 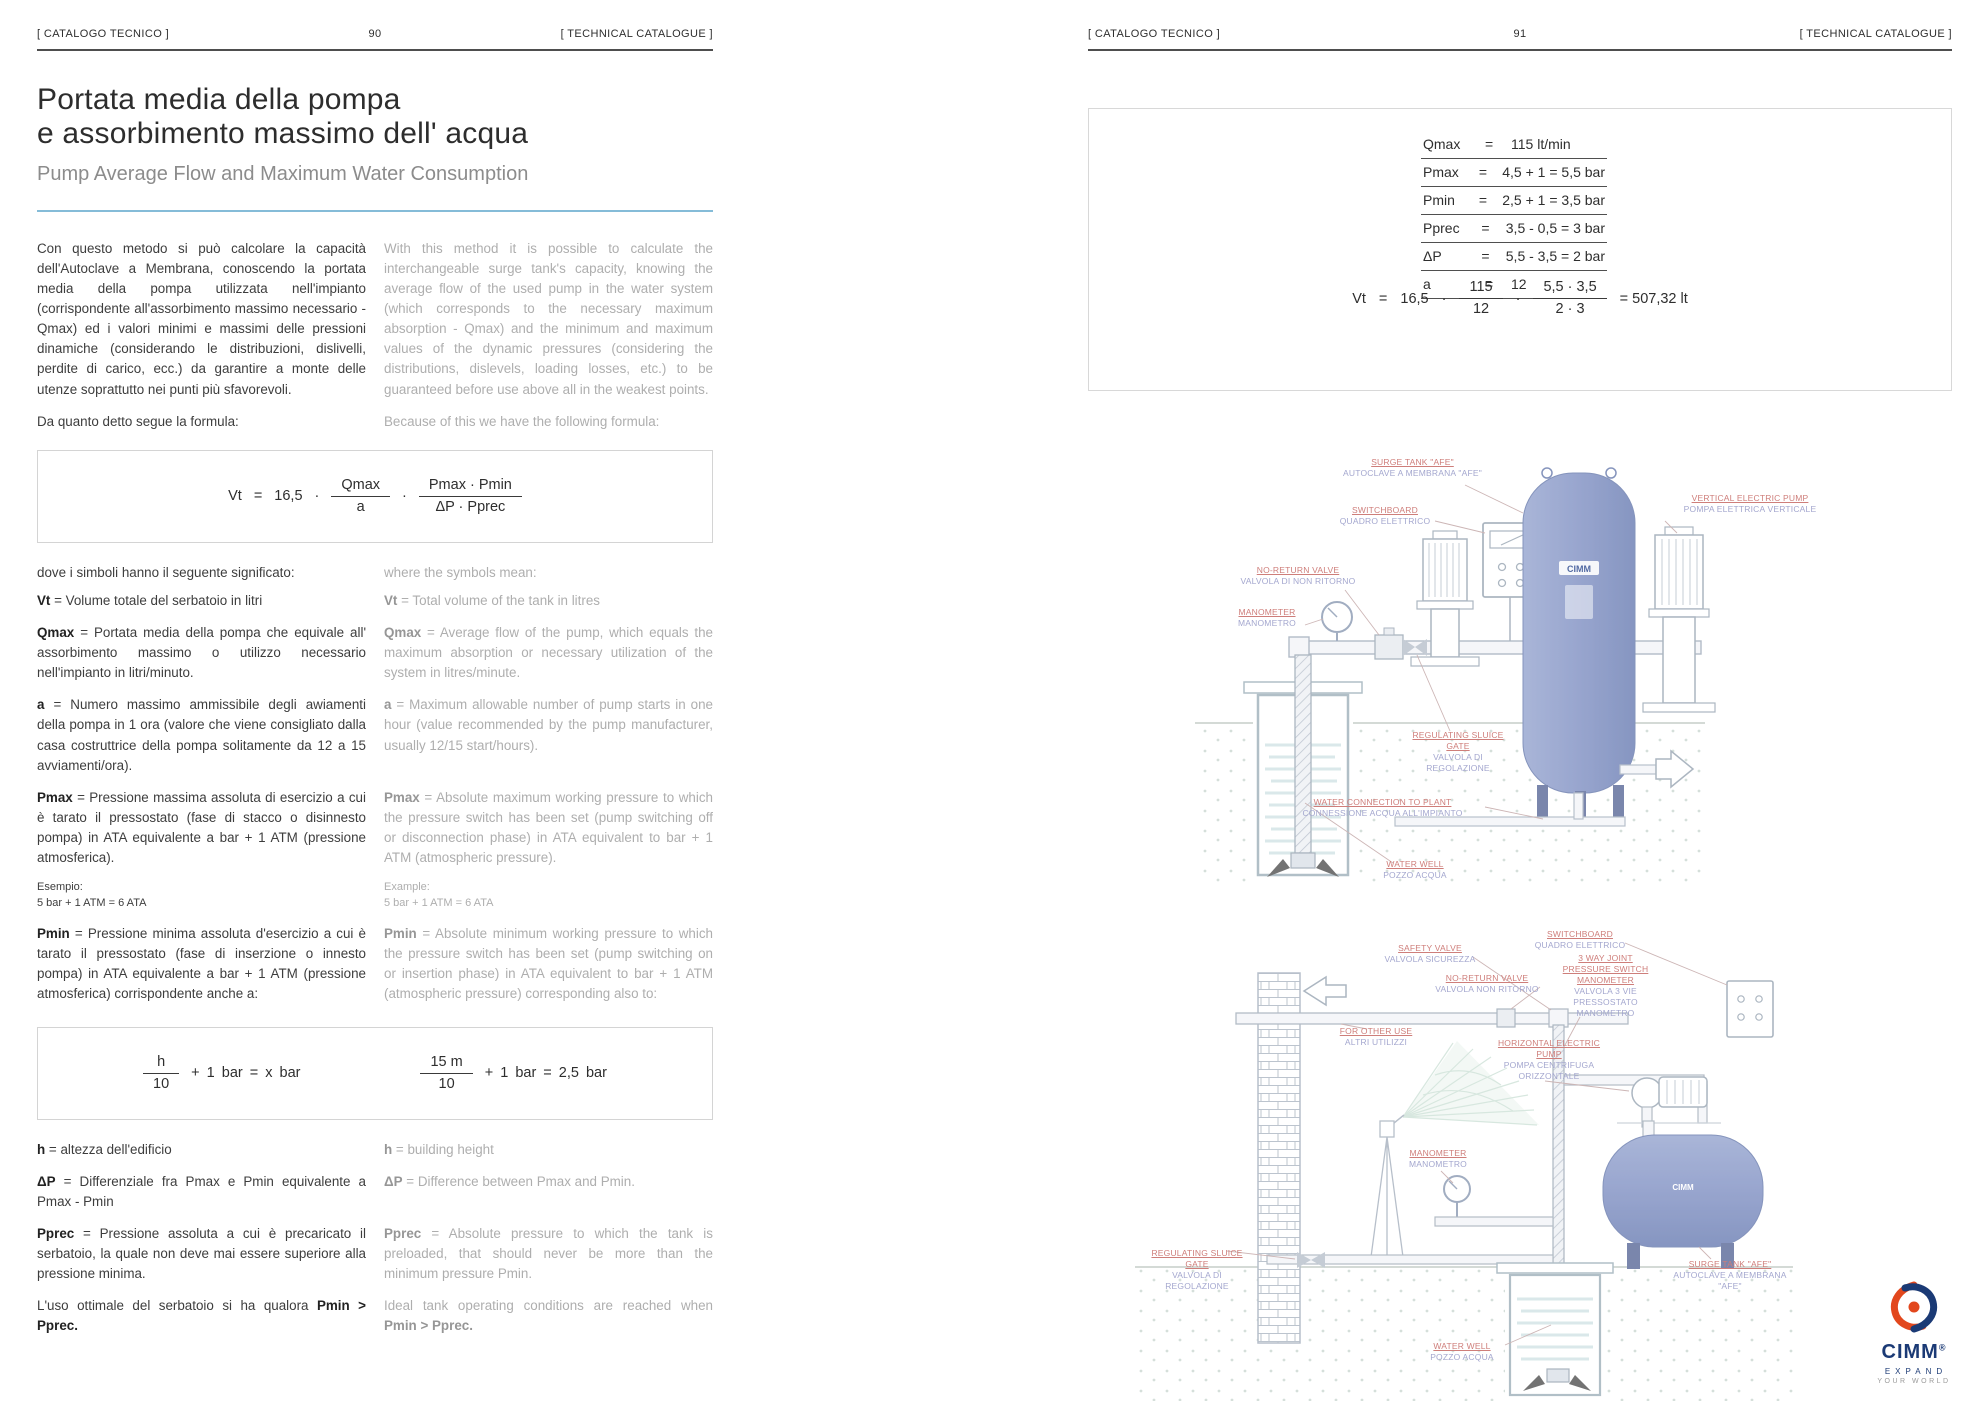 I want to click on label-for-other-use: FOR OTHER USE ALTRI UTILIZZI, so click(x=1376, y=1037).